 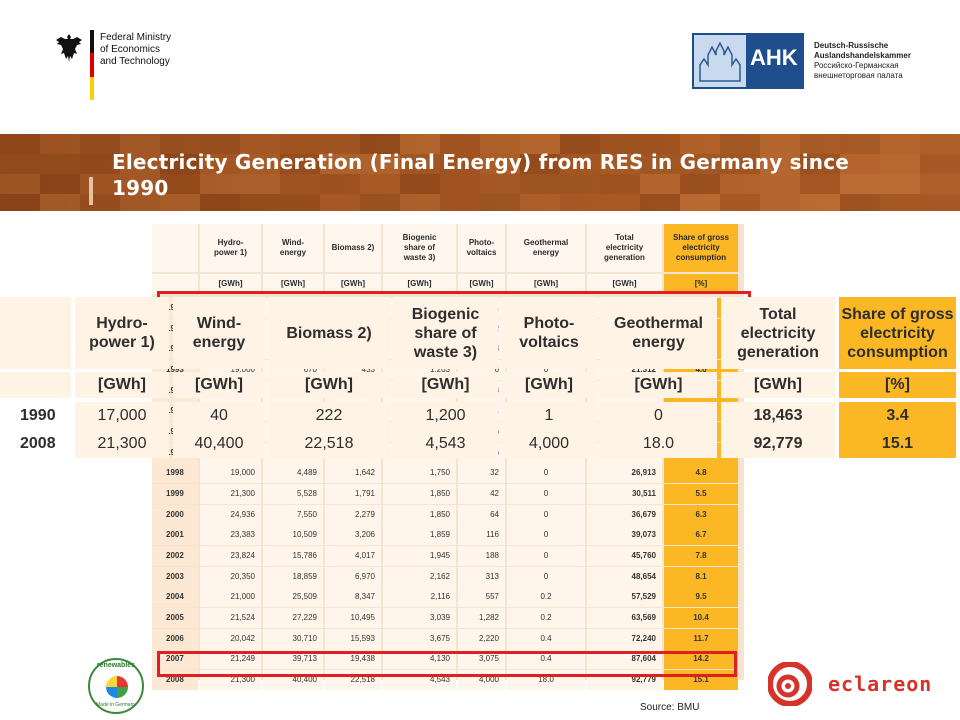 I want to click on value-cell: 116, so click(x=481, y=535).